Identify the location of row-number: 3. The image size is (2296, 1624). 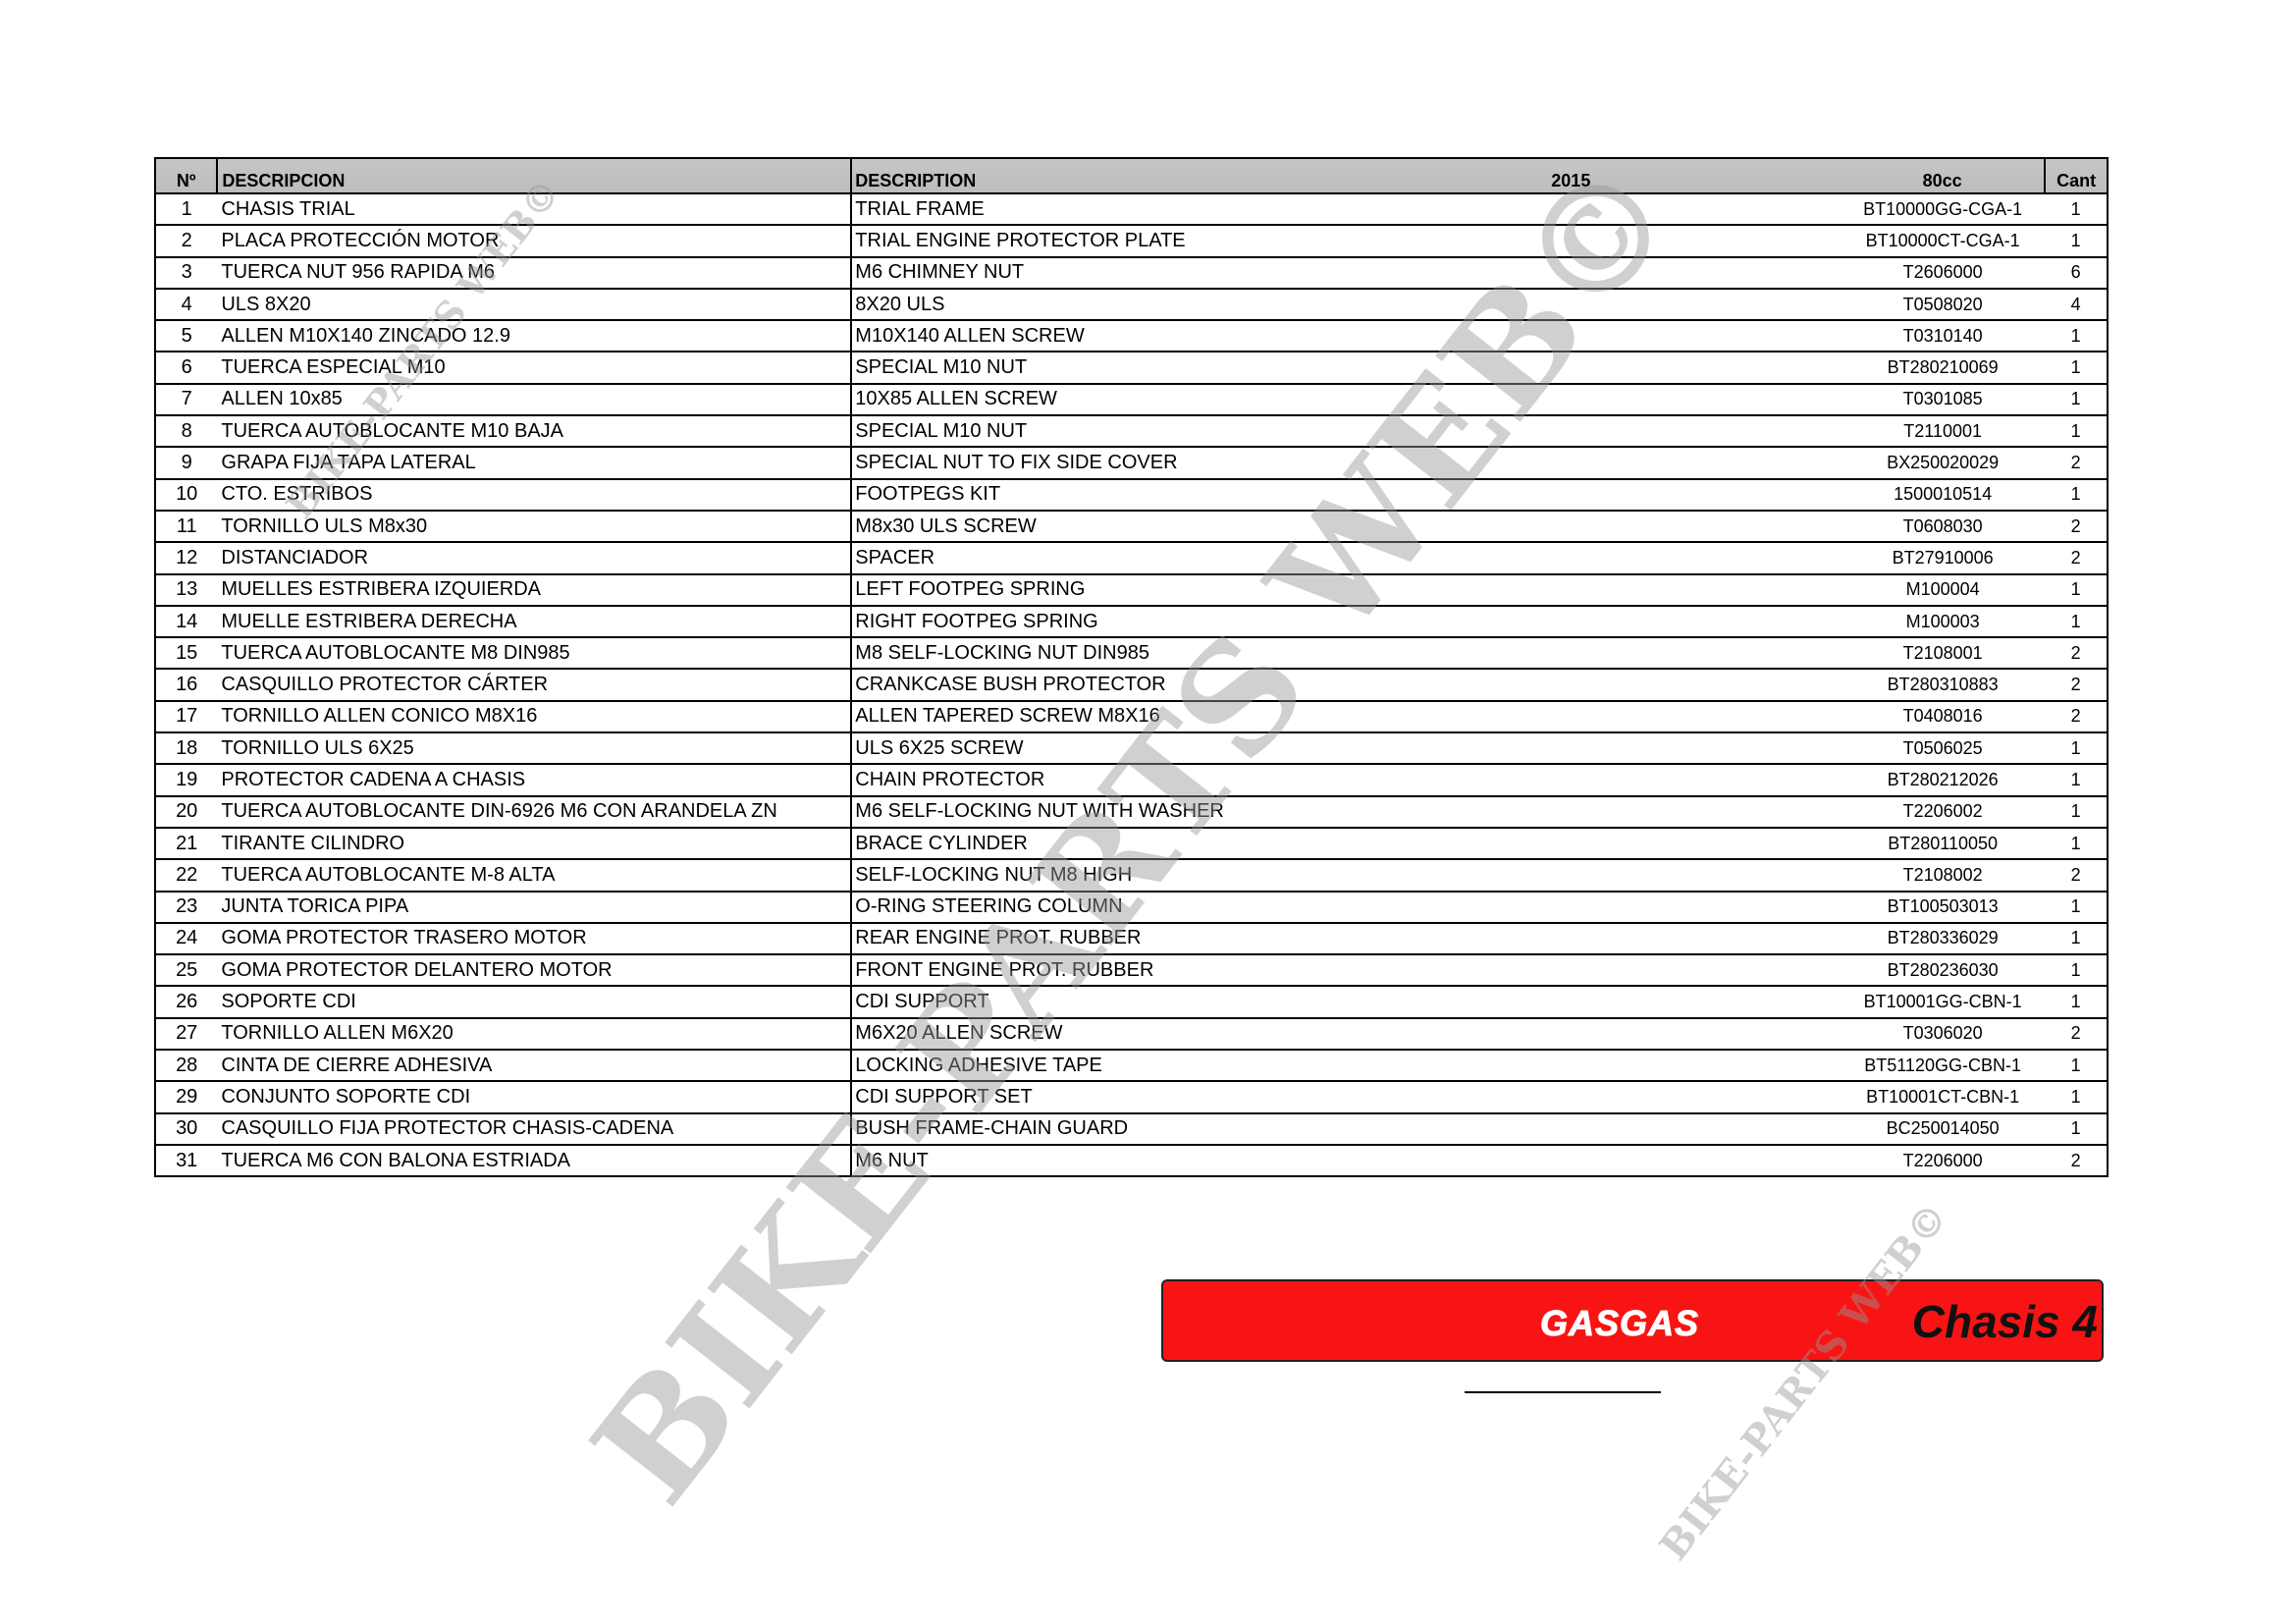
(186, 273).